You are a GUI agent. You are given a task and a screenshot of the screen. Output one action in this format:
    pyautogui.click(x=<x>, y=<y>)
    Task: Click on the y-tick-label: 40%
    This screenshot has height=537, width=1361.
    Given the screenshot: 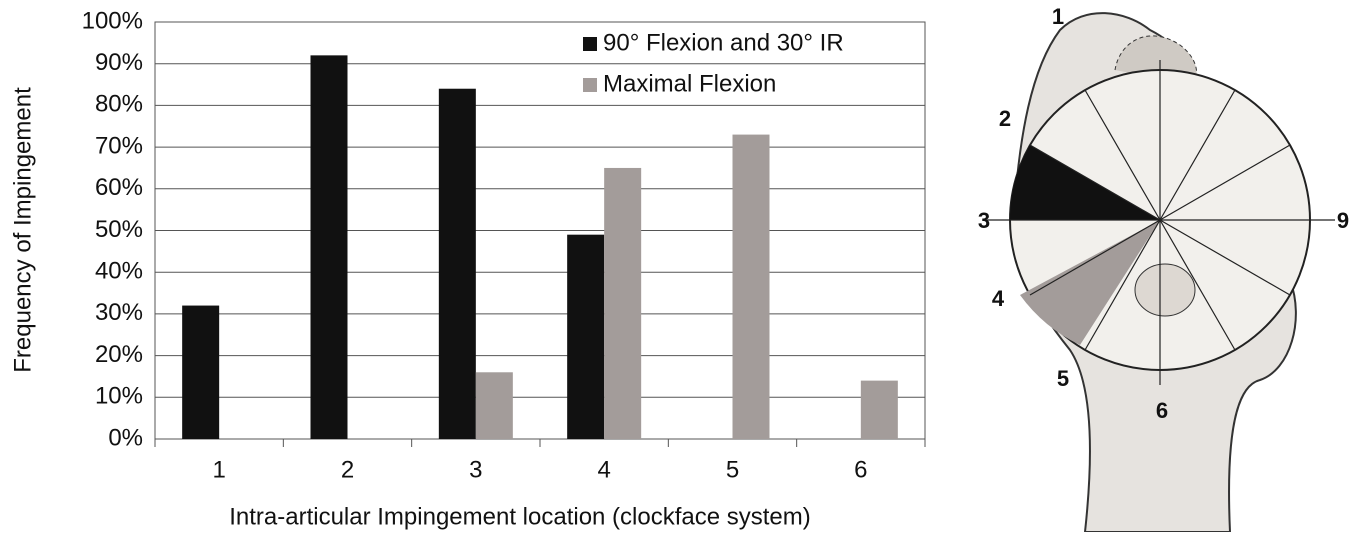 What is the action you would take?
    pyautogui.click(x=119, y=271)
    